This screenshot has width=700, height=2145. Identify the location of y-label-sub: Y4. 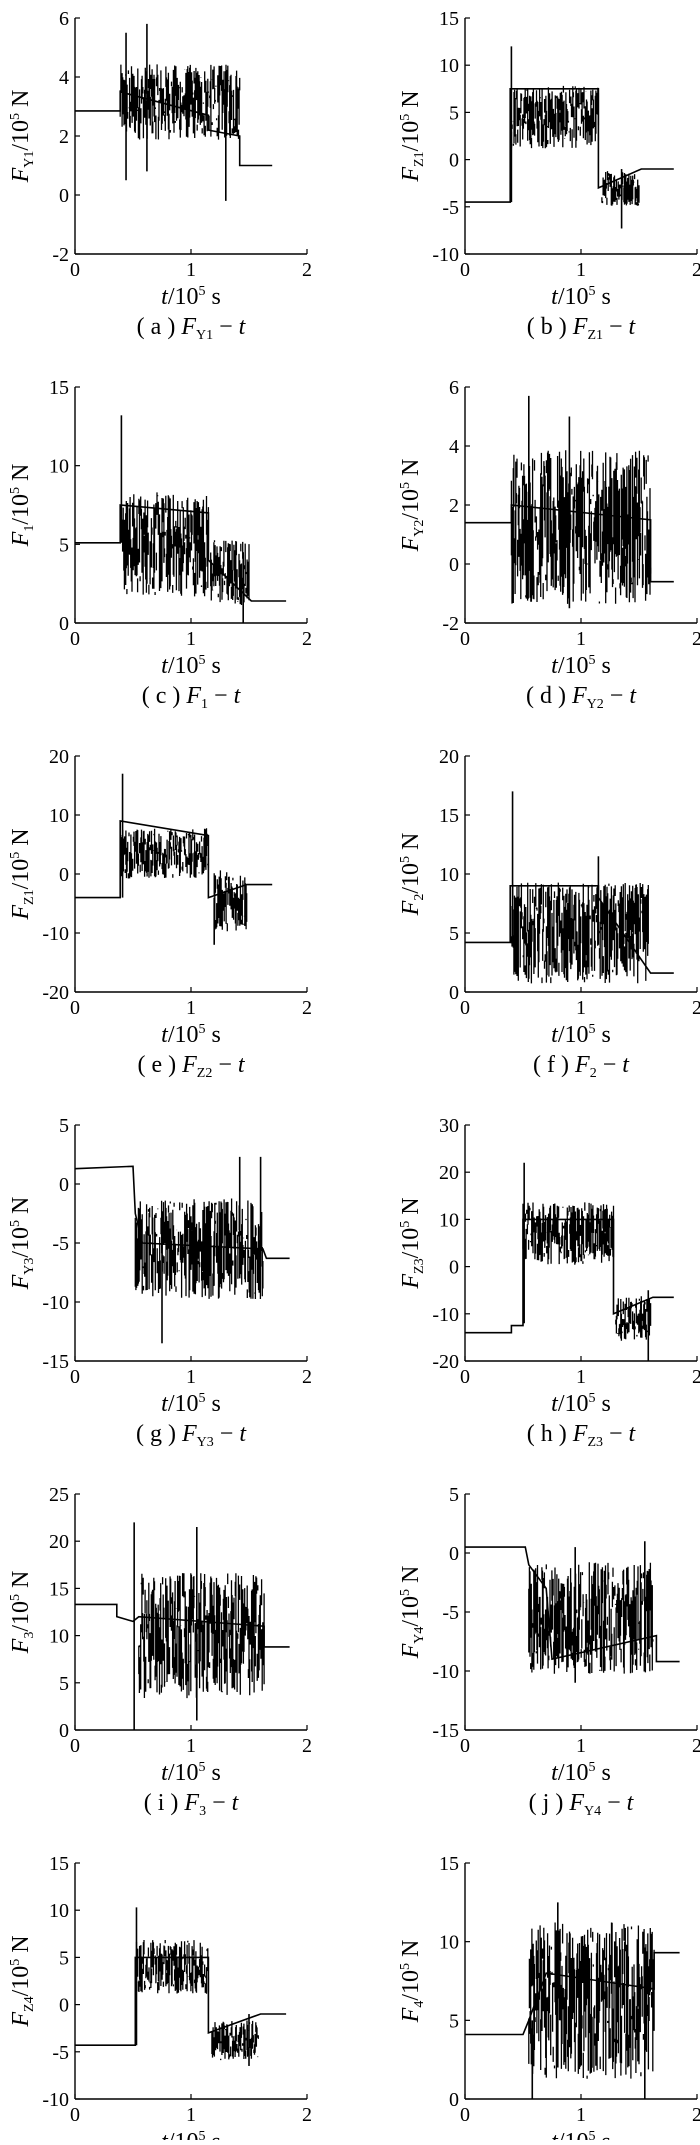
(419, 1635).